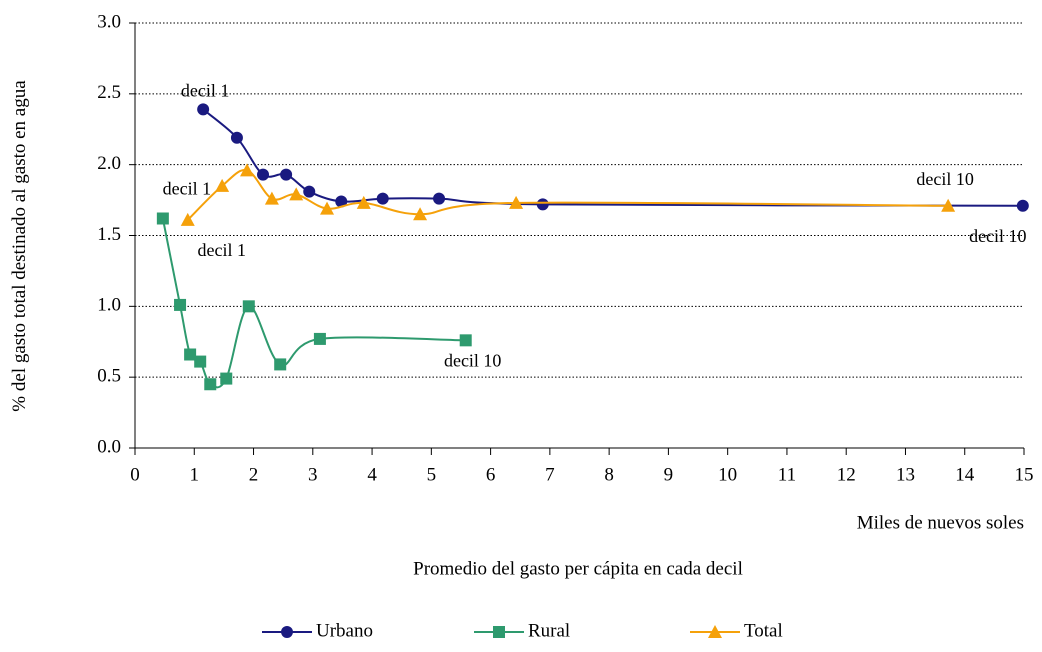 The image size is (1042, 652). Describe the element at coordinates (1024, 474) in the screenshot. I see `x-tick-label: 15` at that location.